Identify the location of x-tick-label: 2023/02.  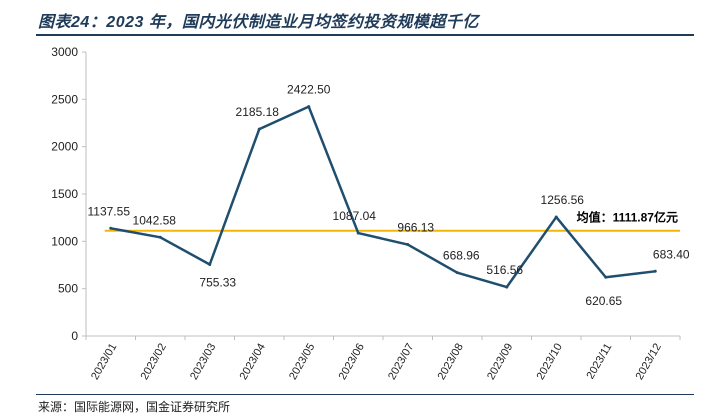
(154, 362).